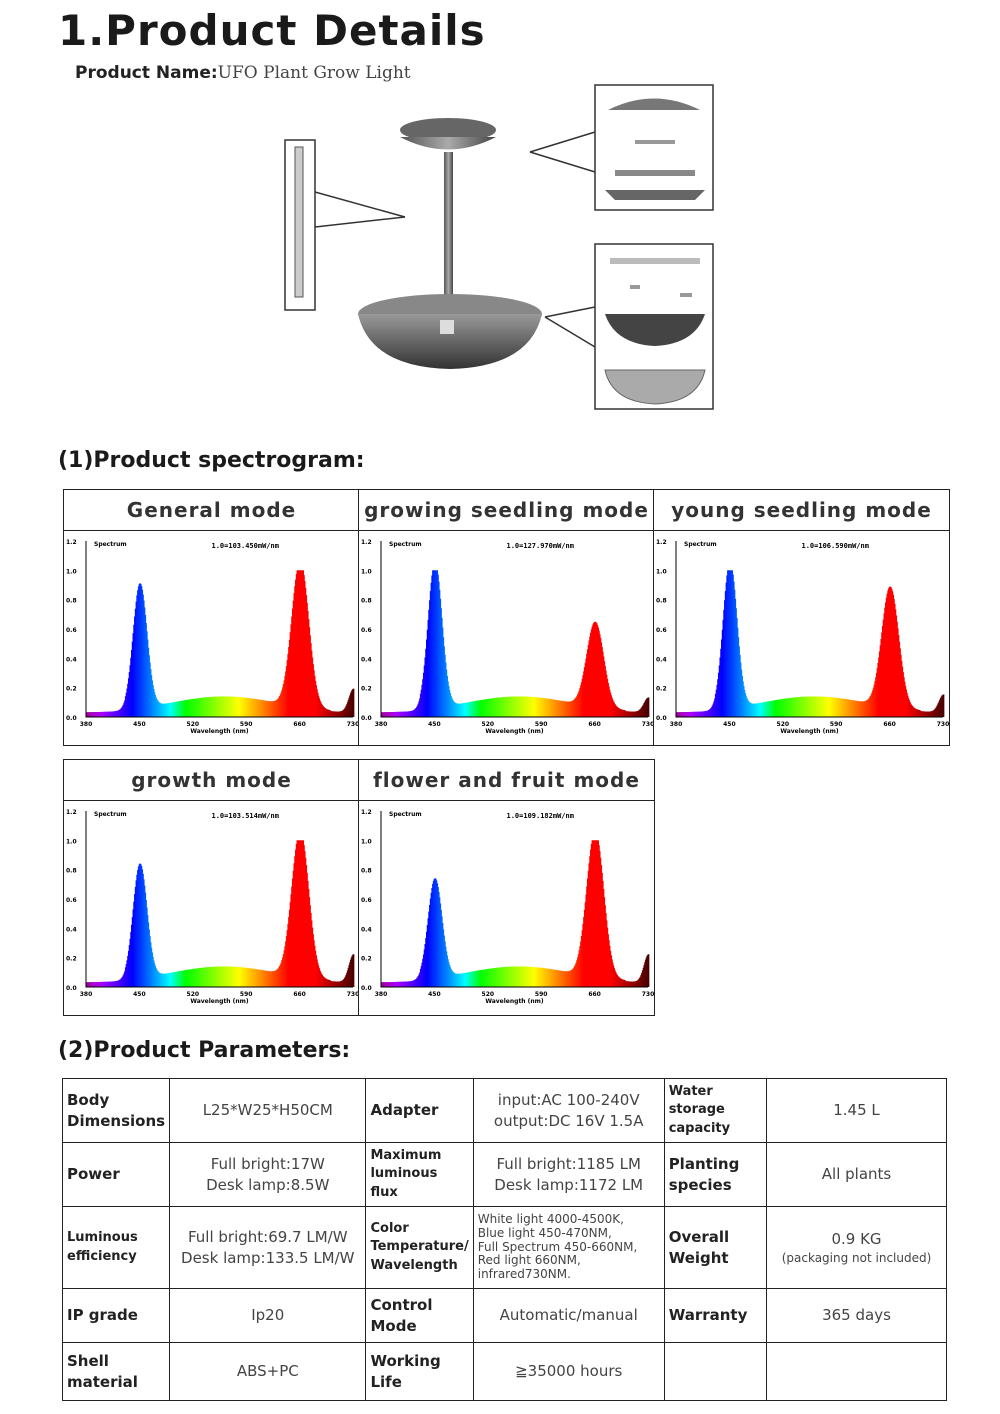 This screenshot has width=1000, height=1414. I want to click on param-value: input:AC 100-240V output:DC 16V 1.5A, so click(568, 1110).